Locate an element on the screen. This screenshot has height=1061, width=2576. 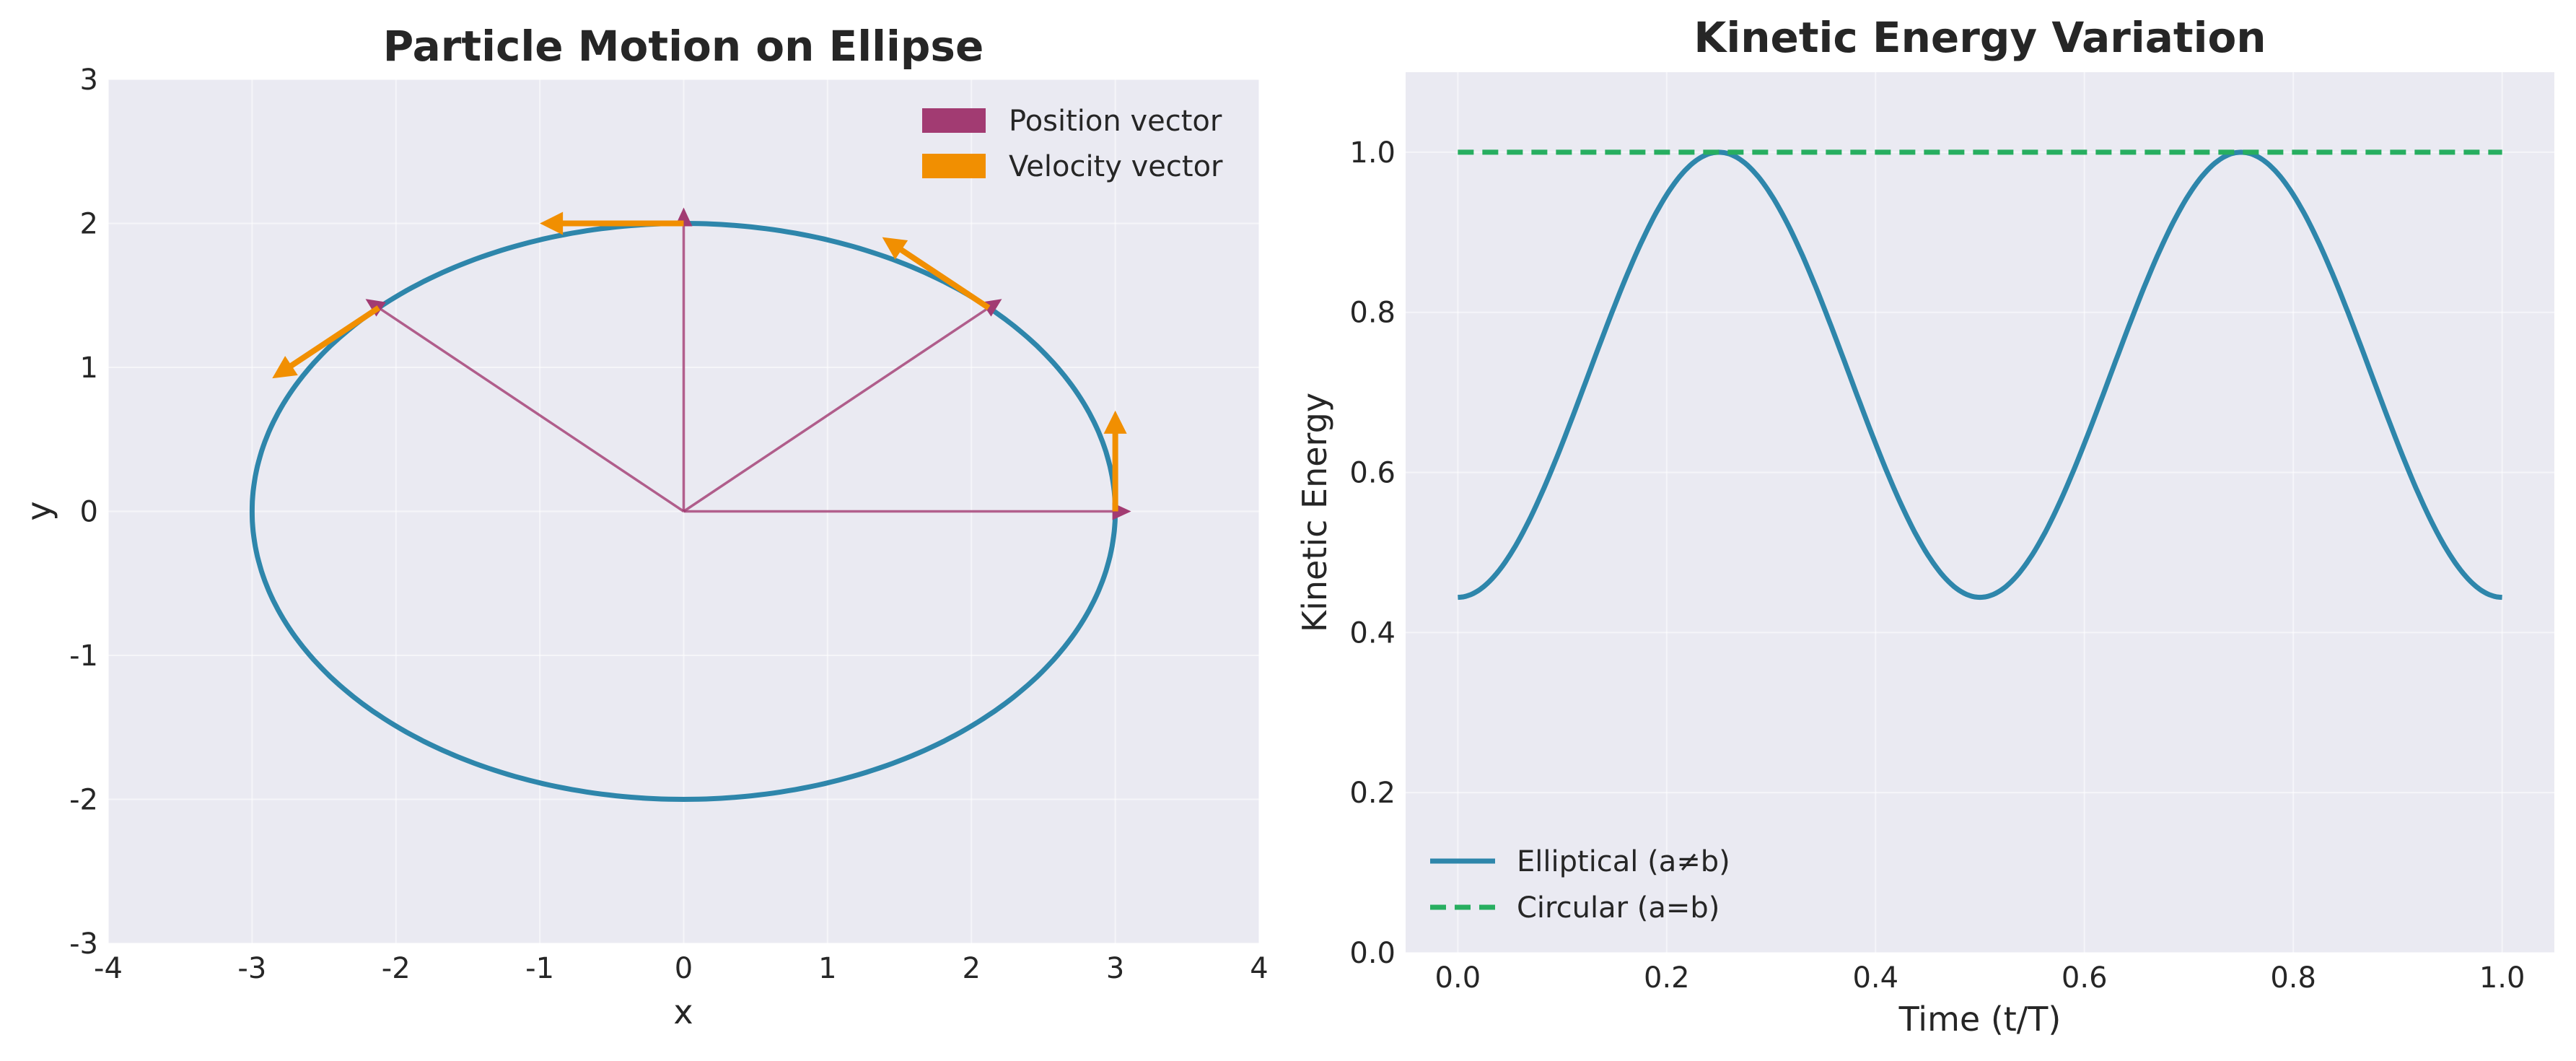
y-tick-label: 0.2 is located at coordinates (1372, 793).